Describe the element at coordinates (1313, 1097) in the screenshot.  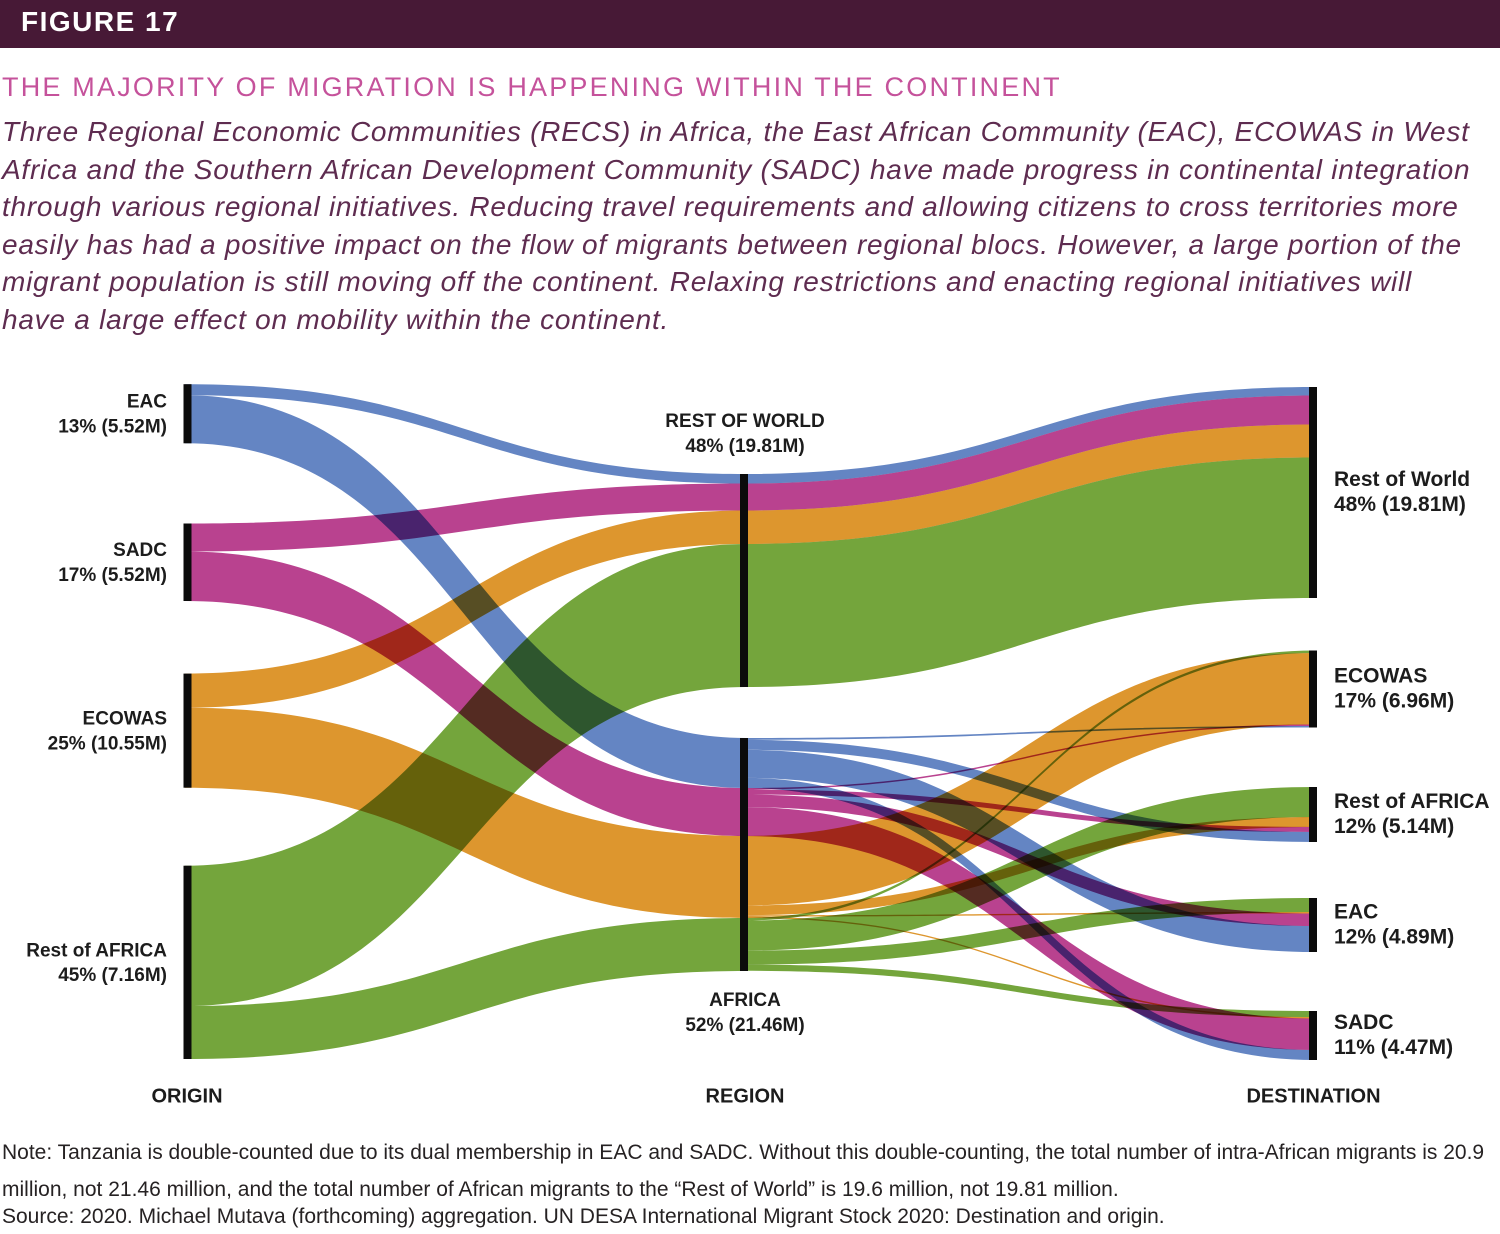
I see `svg-text: DESTINATION` at that location.